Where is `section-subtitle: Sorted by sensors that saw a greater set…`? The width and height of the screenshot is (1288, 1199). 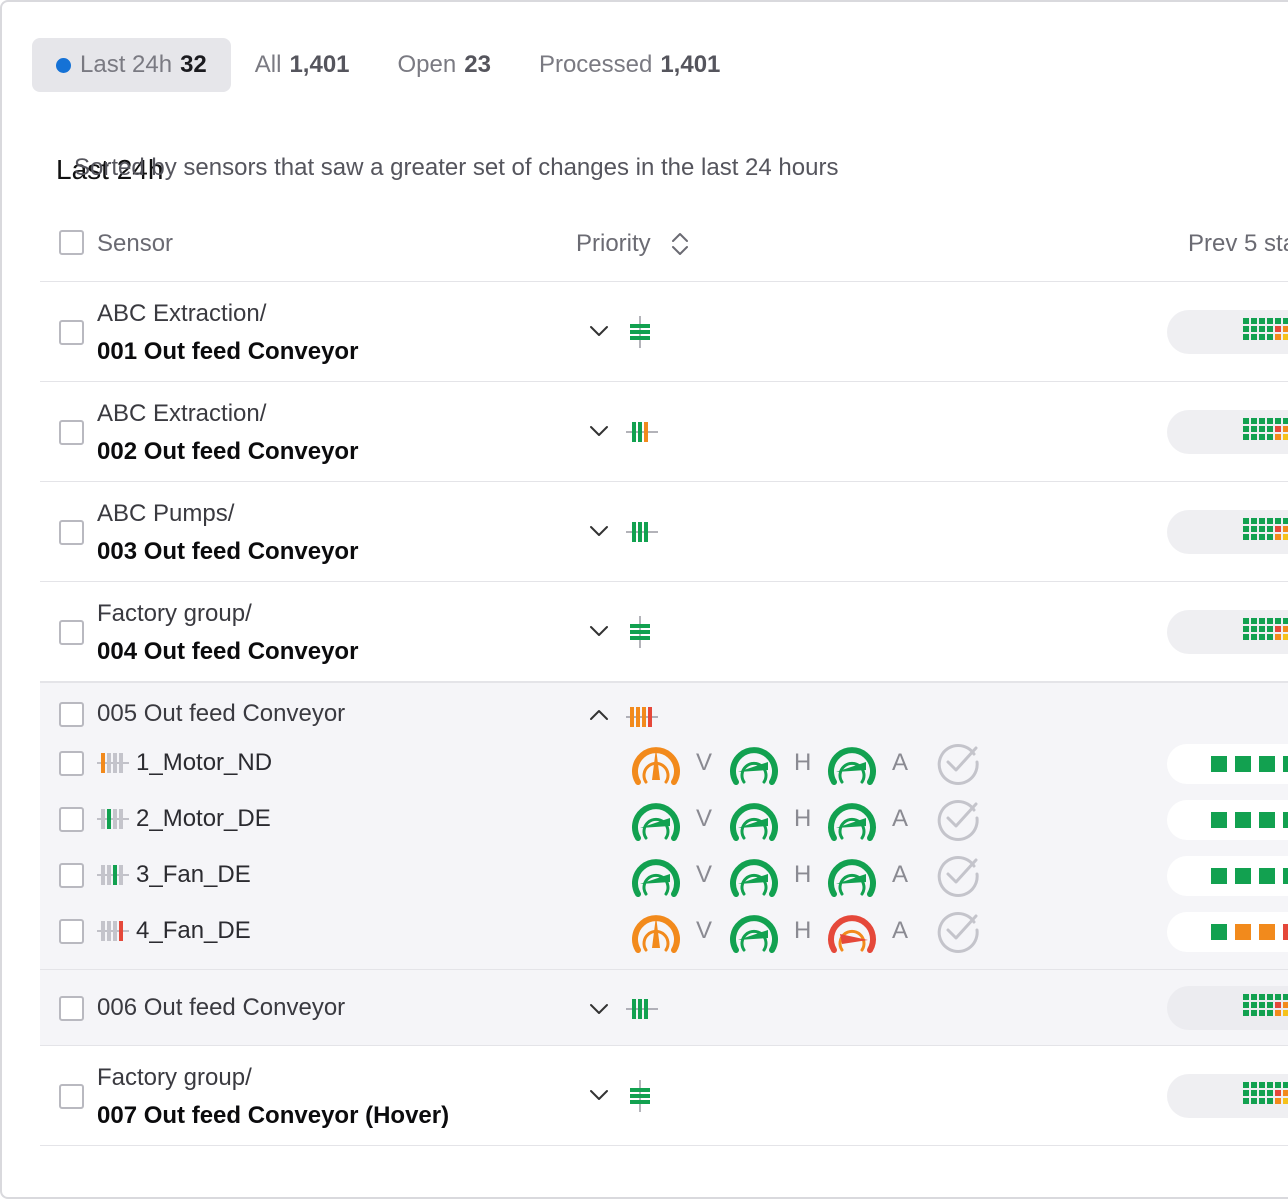
section-subtitle: Sorted by sensors that saw a greater set… is located at coordinates (456, 167).